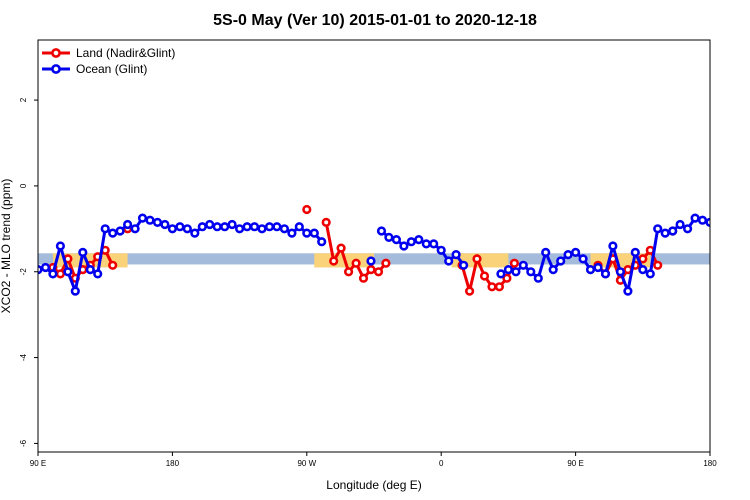 Image resolution: width=750 pixels, height=500 pixels. I want to click on x-tick-label: 90 W, so click(306, 463).